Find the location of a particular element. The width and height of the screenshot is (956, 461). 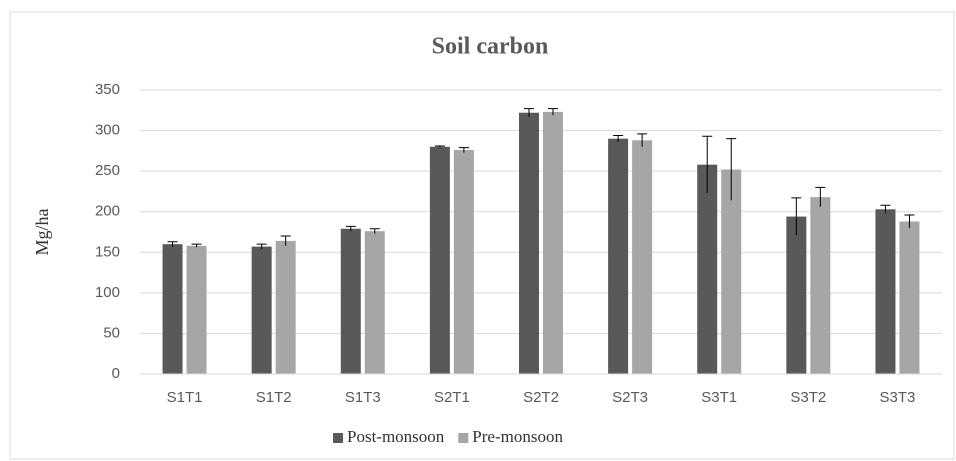

y-tick-label: 350 is located at coordinates (107, 89).